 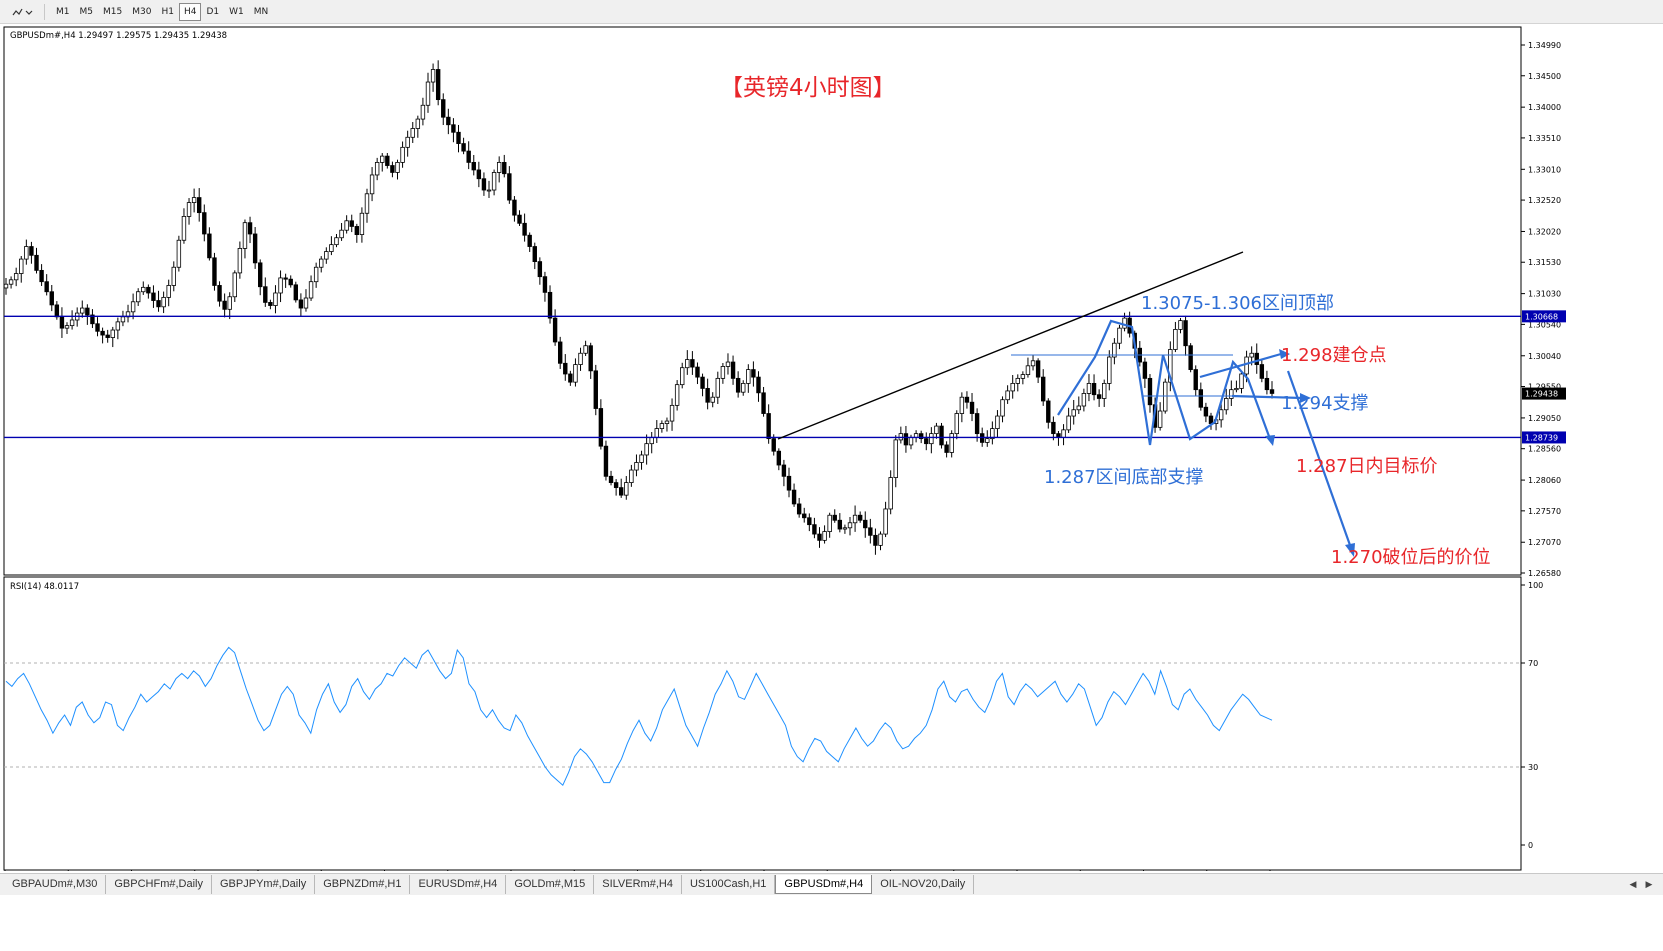 What do you see at coordinates (167, 12) in the screenshot?
I see `timeframe-h1-button: H1` at bounding box center [167, 12].